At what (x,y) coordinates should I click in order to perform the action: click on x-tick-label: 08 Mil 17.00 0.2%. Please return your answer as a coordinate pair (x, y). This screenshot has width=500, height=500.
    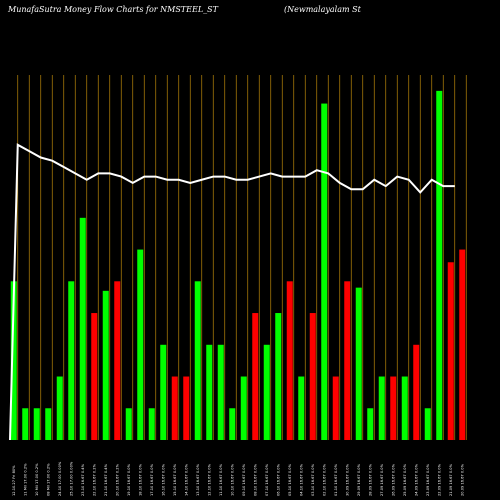
    Looking at the image, I should click on (48, 479).